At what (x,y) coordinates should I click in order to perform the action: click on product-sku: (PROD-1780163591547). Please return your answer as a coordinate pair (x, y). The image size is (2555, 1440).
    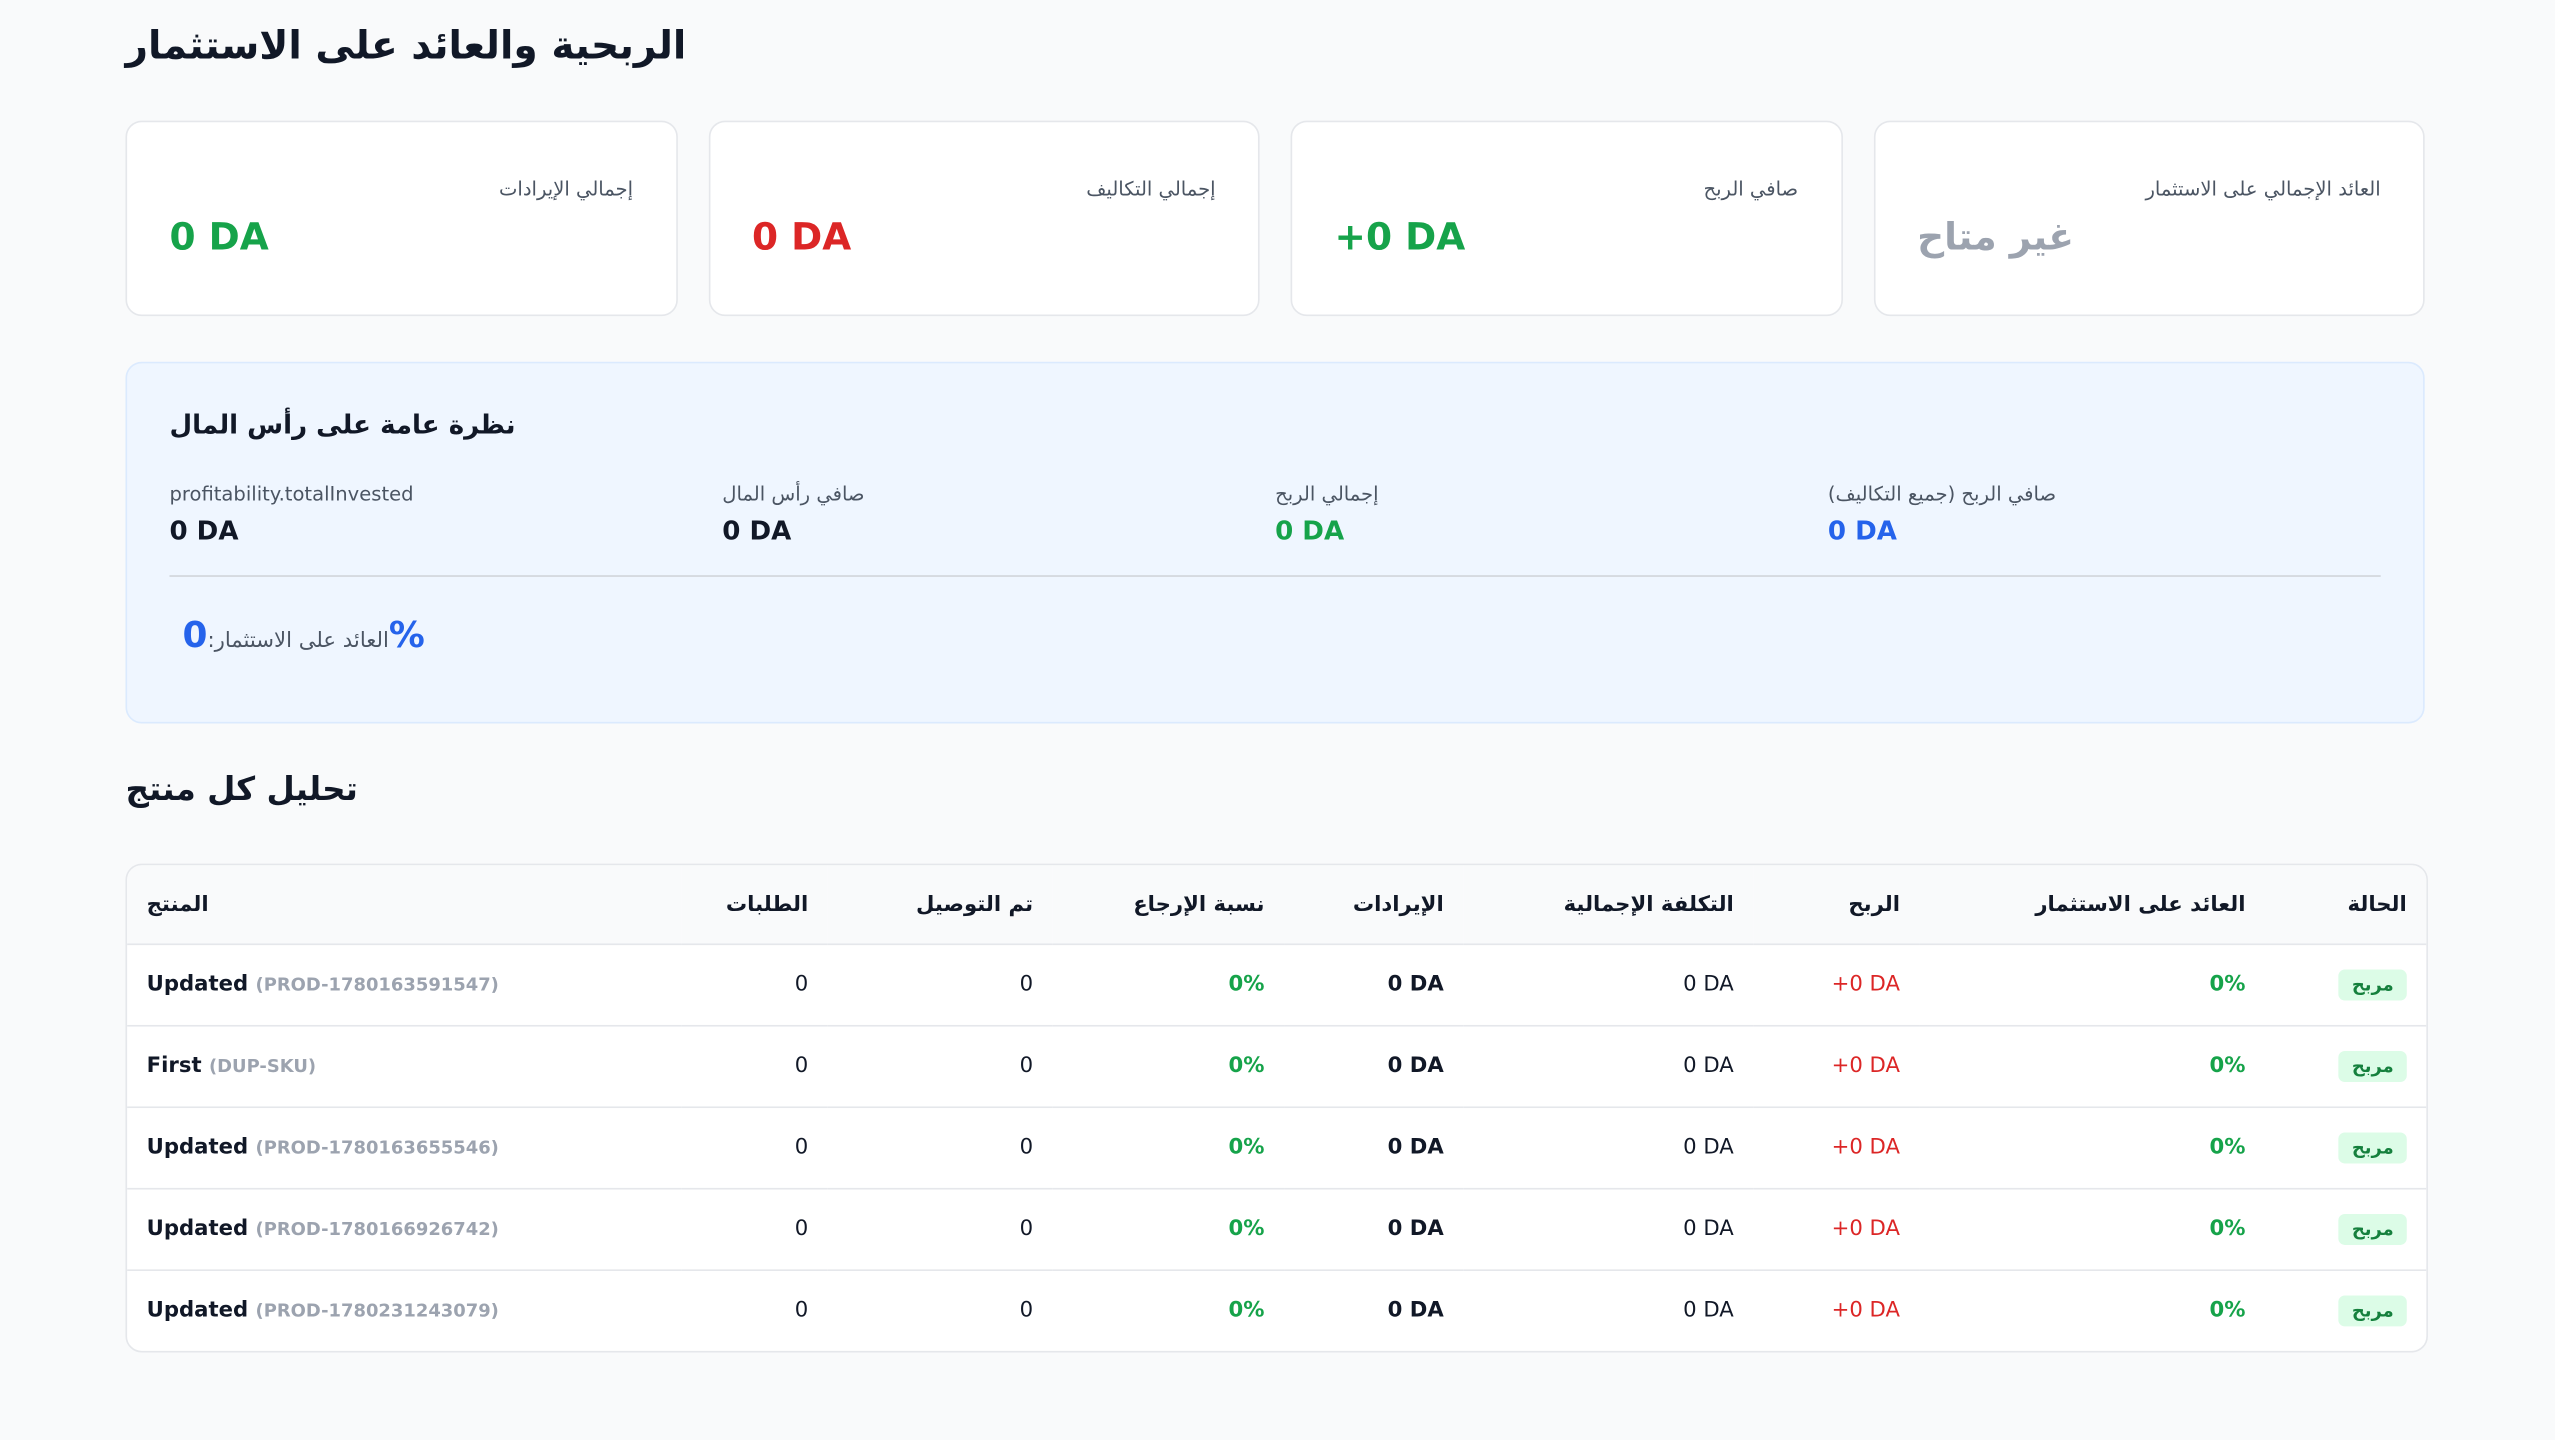
    Looking at the image, I should click on (377, 985).